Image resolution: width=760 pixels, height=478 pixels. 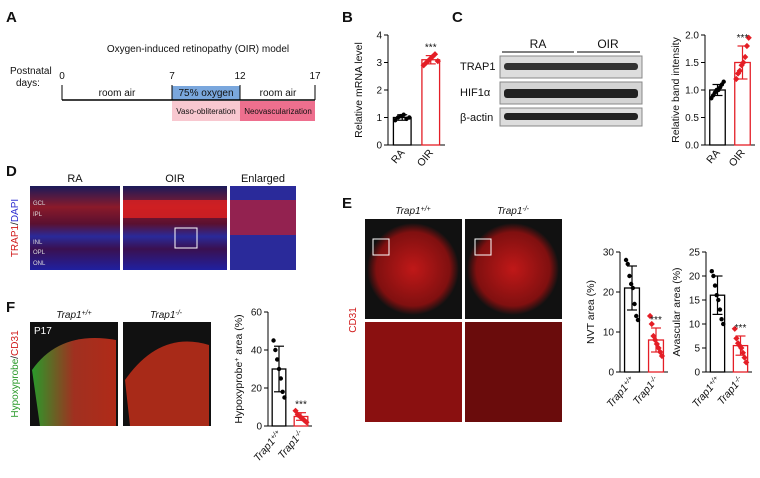 What do you see at coordinates (676, 89) in the screenshot?
I see `y-axis-label: Relative band intensity` at bounding box center [676, 89].